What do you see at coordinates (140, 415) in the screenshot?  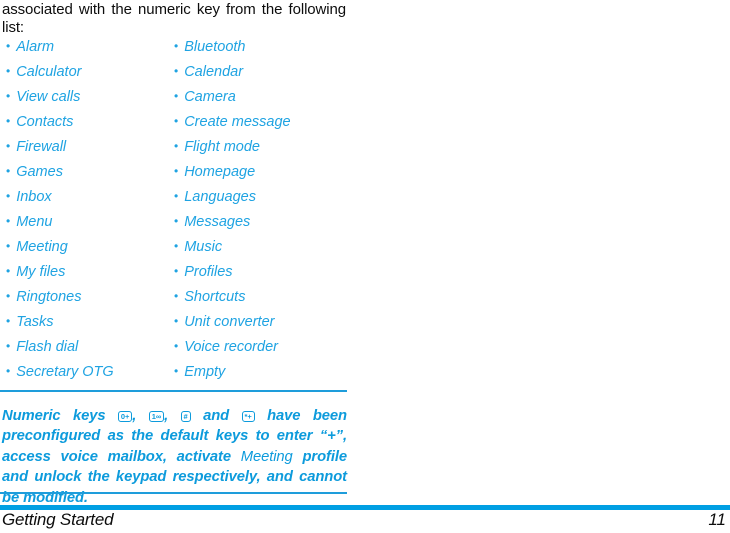 I see `note-sep-1: ,` at bounding box center [140, 415].